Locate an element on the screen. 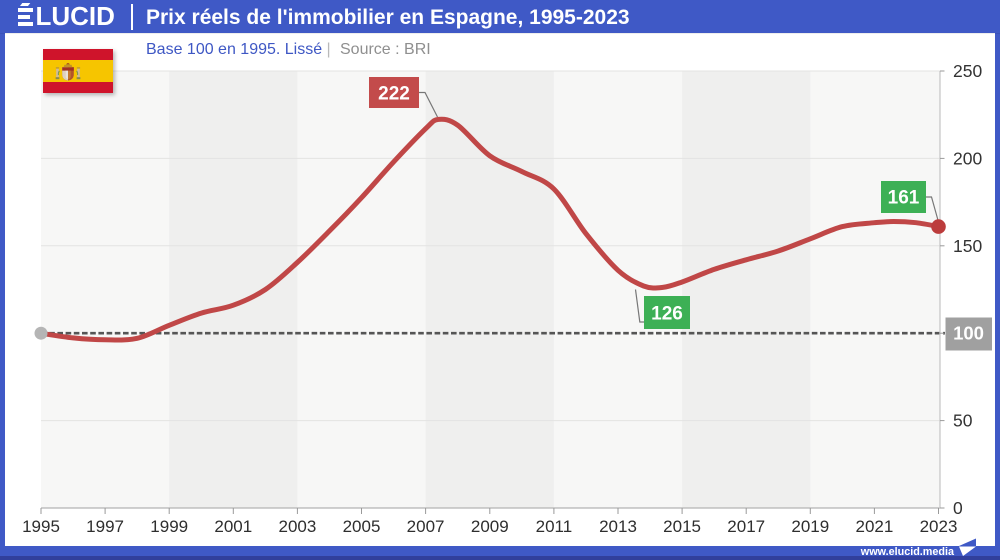  svg-text: 1999 is located at coordinates (169, 526).